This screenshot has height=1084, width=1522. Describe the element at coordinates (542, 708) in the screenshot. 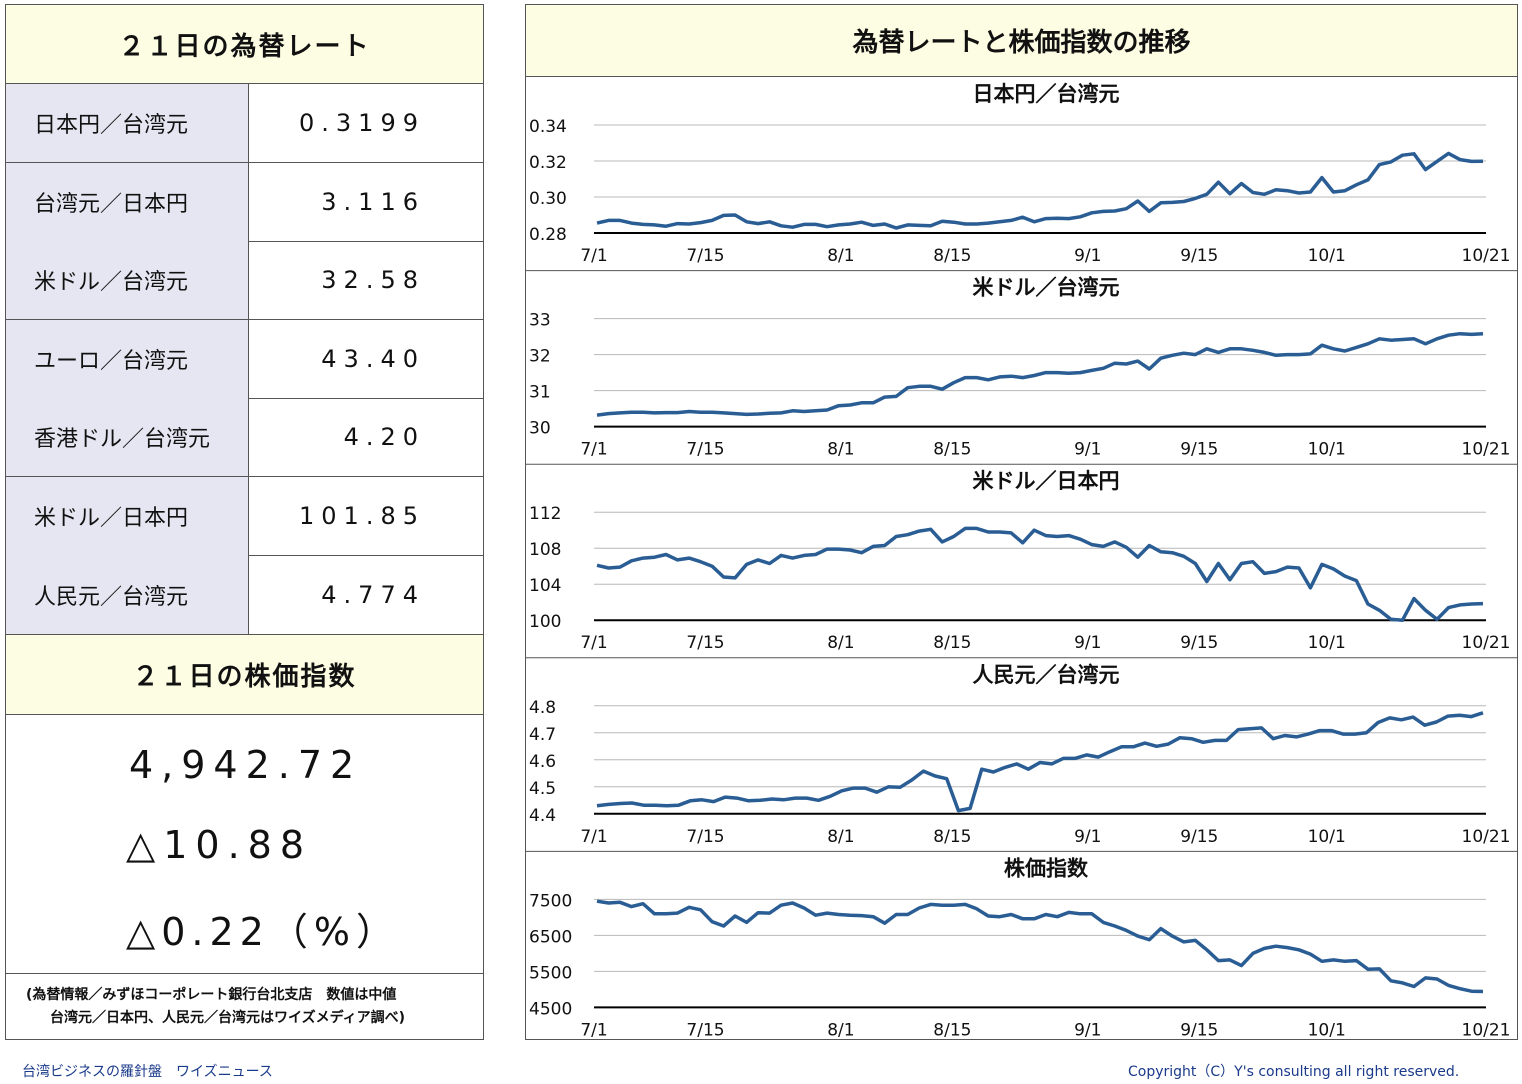

I see `y-tick-label: 4.8` at that location.